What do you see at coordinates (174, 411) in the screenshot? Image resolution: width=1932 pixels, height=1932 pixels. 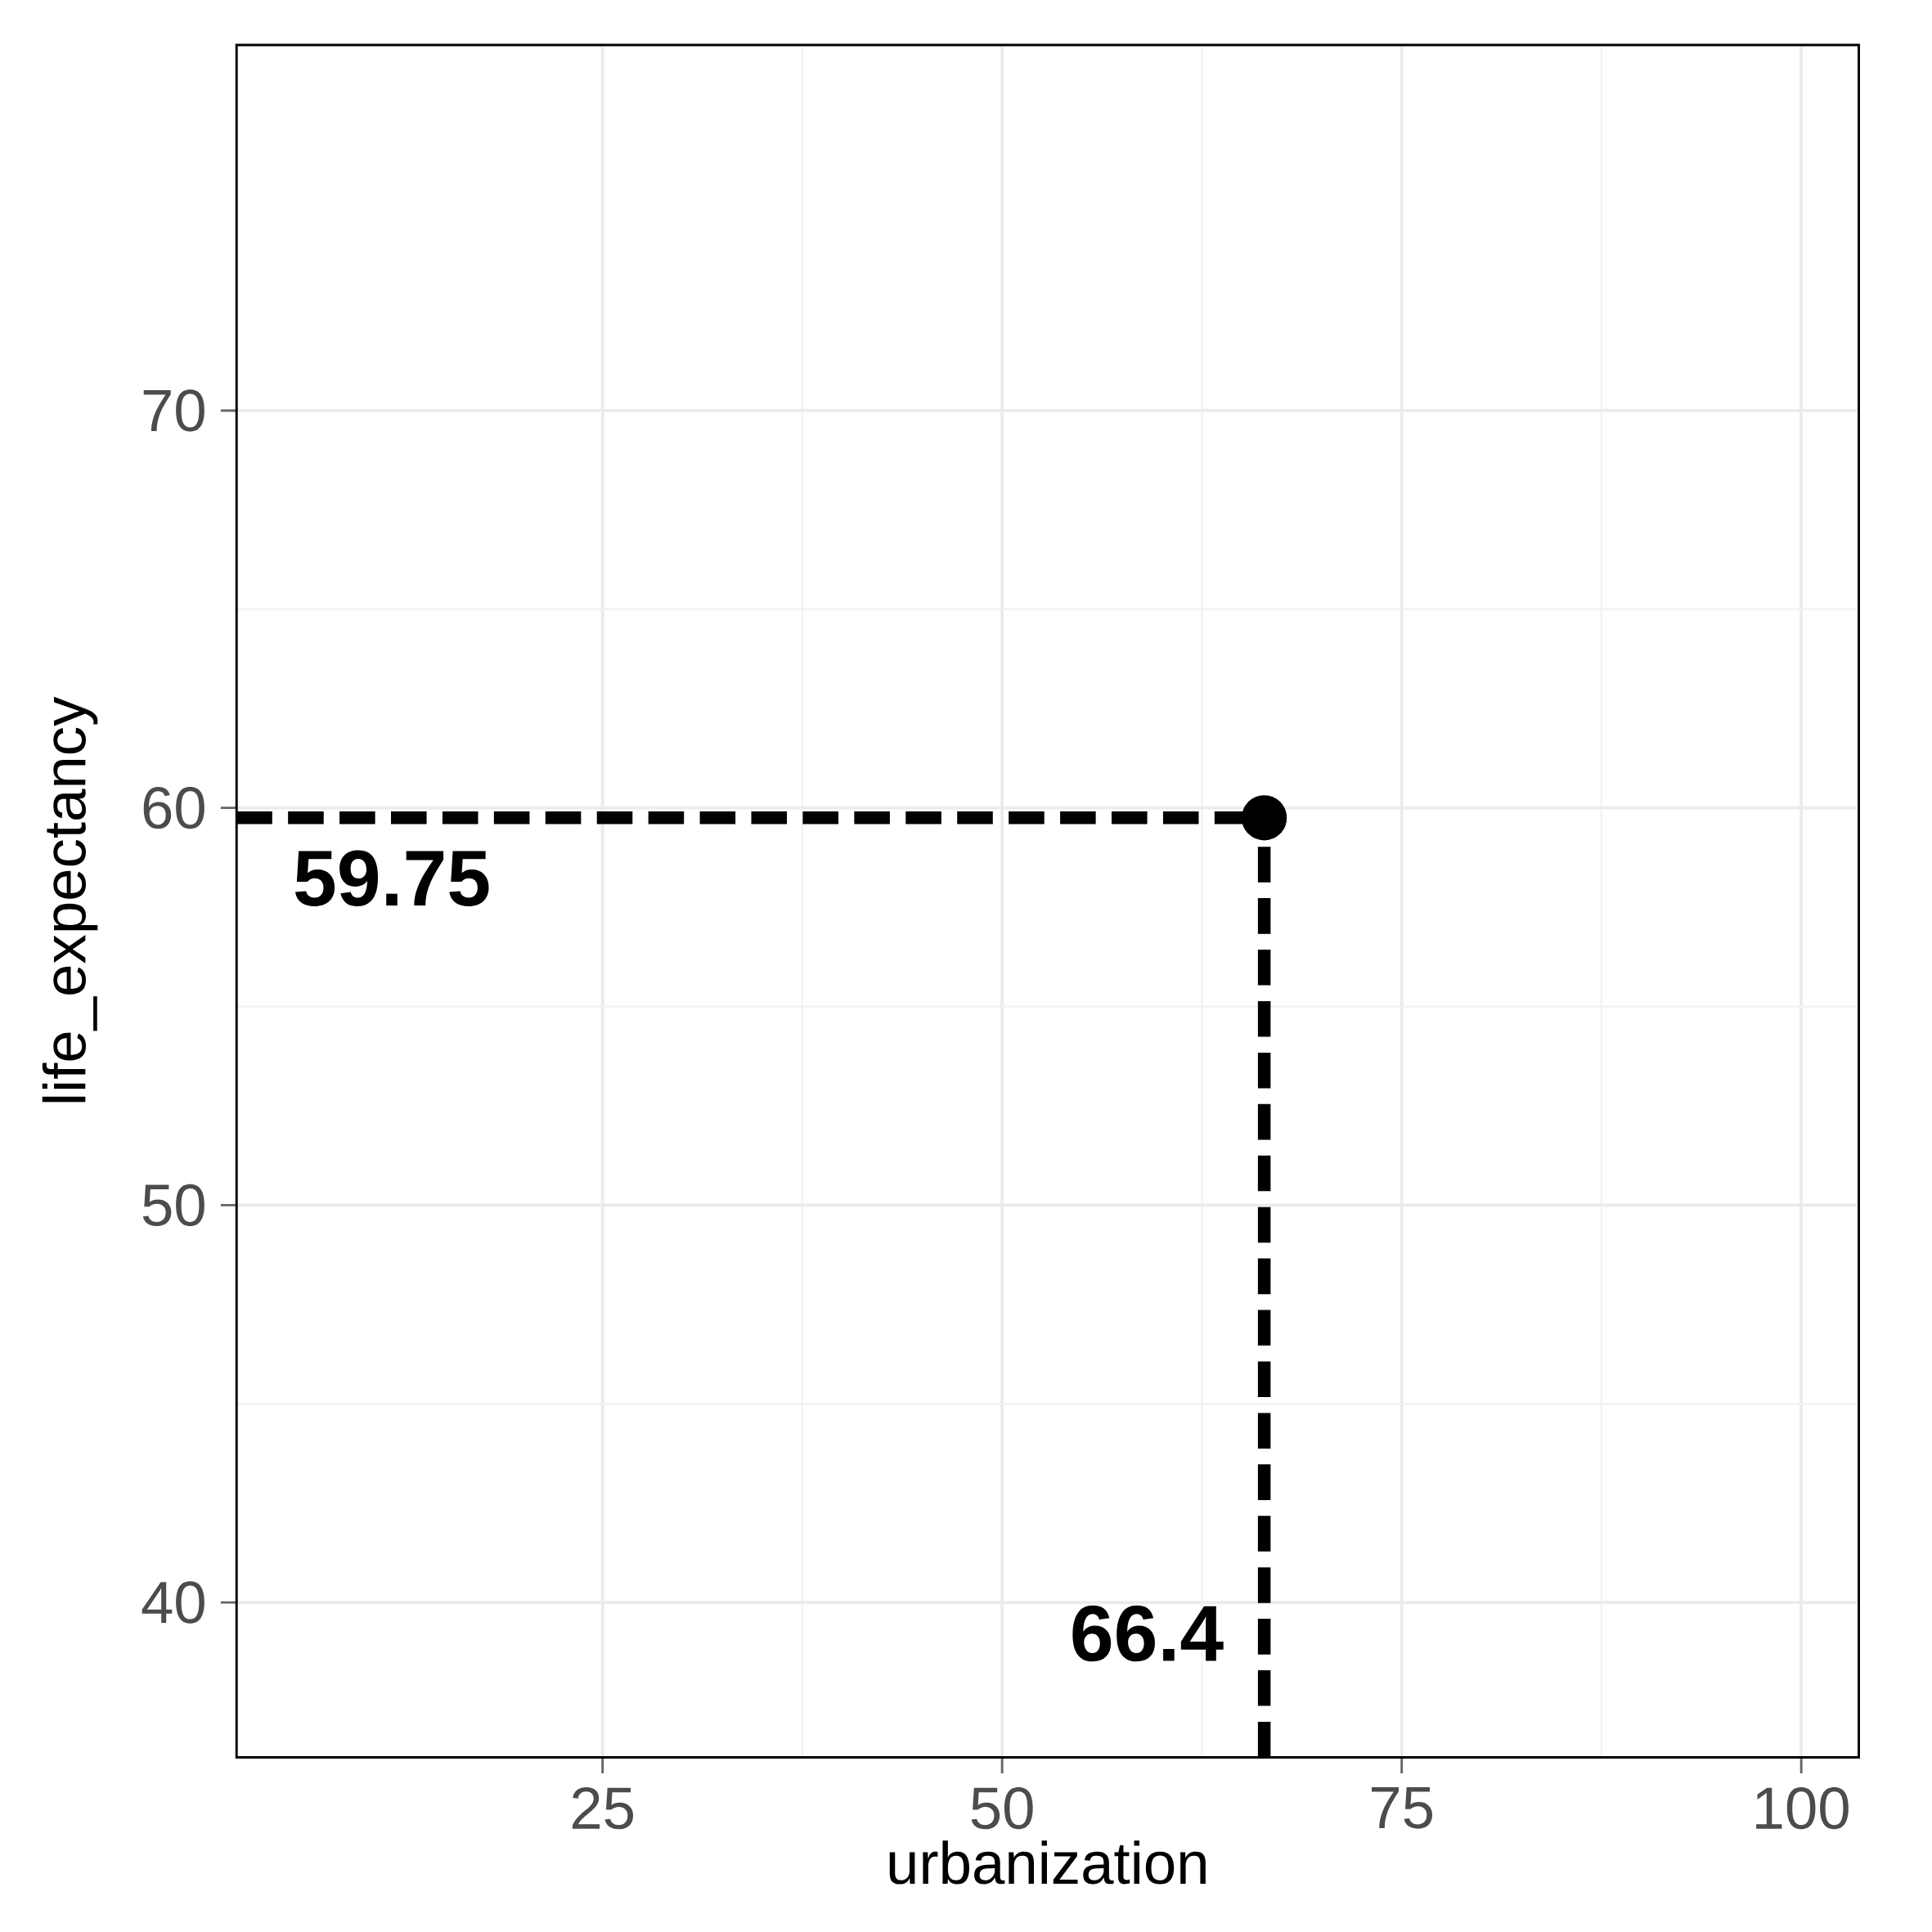 I see `y-tick-label: 70` at bounding box center [174, 411].